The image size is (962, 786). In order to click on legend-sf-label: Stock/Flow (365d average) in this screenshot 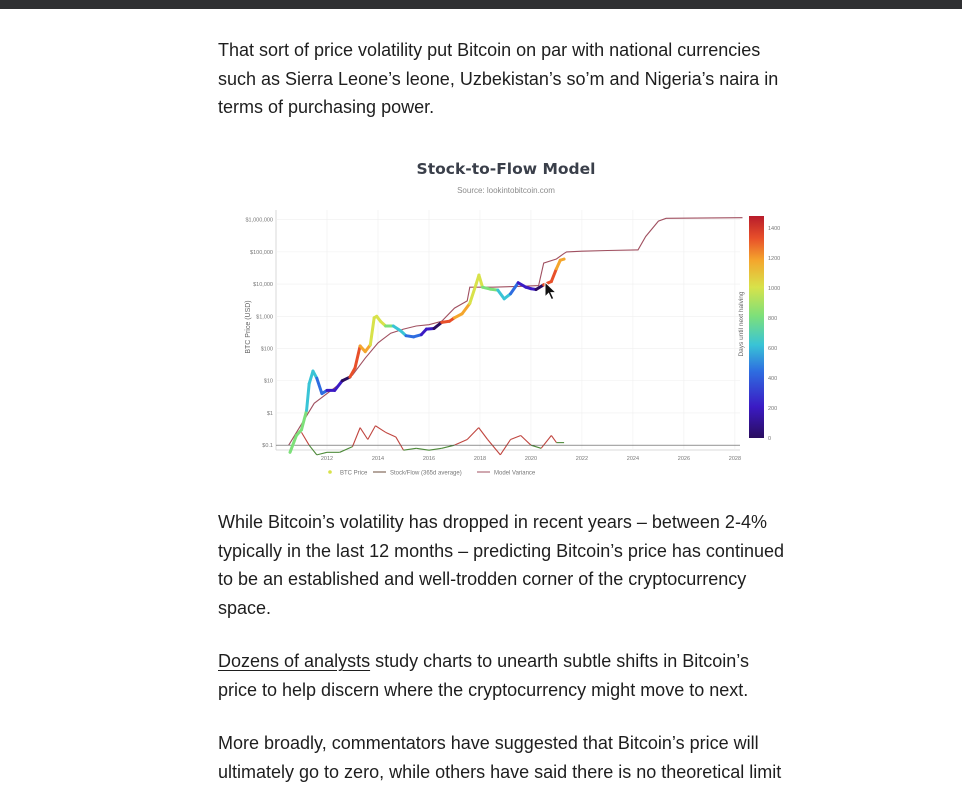, I will do `click(426, 474)`.